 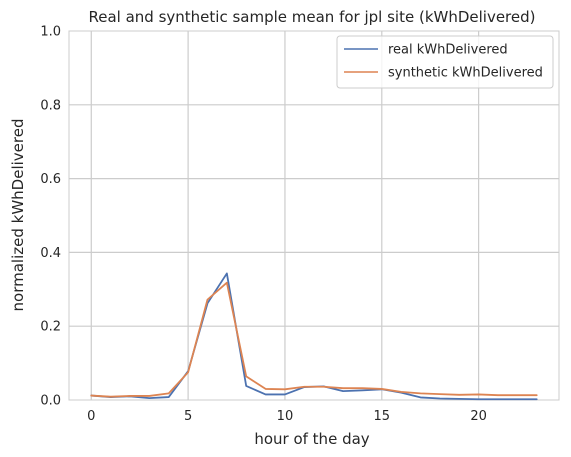 I want to click on legend: real kWhDelivered synthetic kWhDelivered, so click(x=445, y=62).